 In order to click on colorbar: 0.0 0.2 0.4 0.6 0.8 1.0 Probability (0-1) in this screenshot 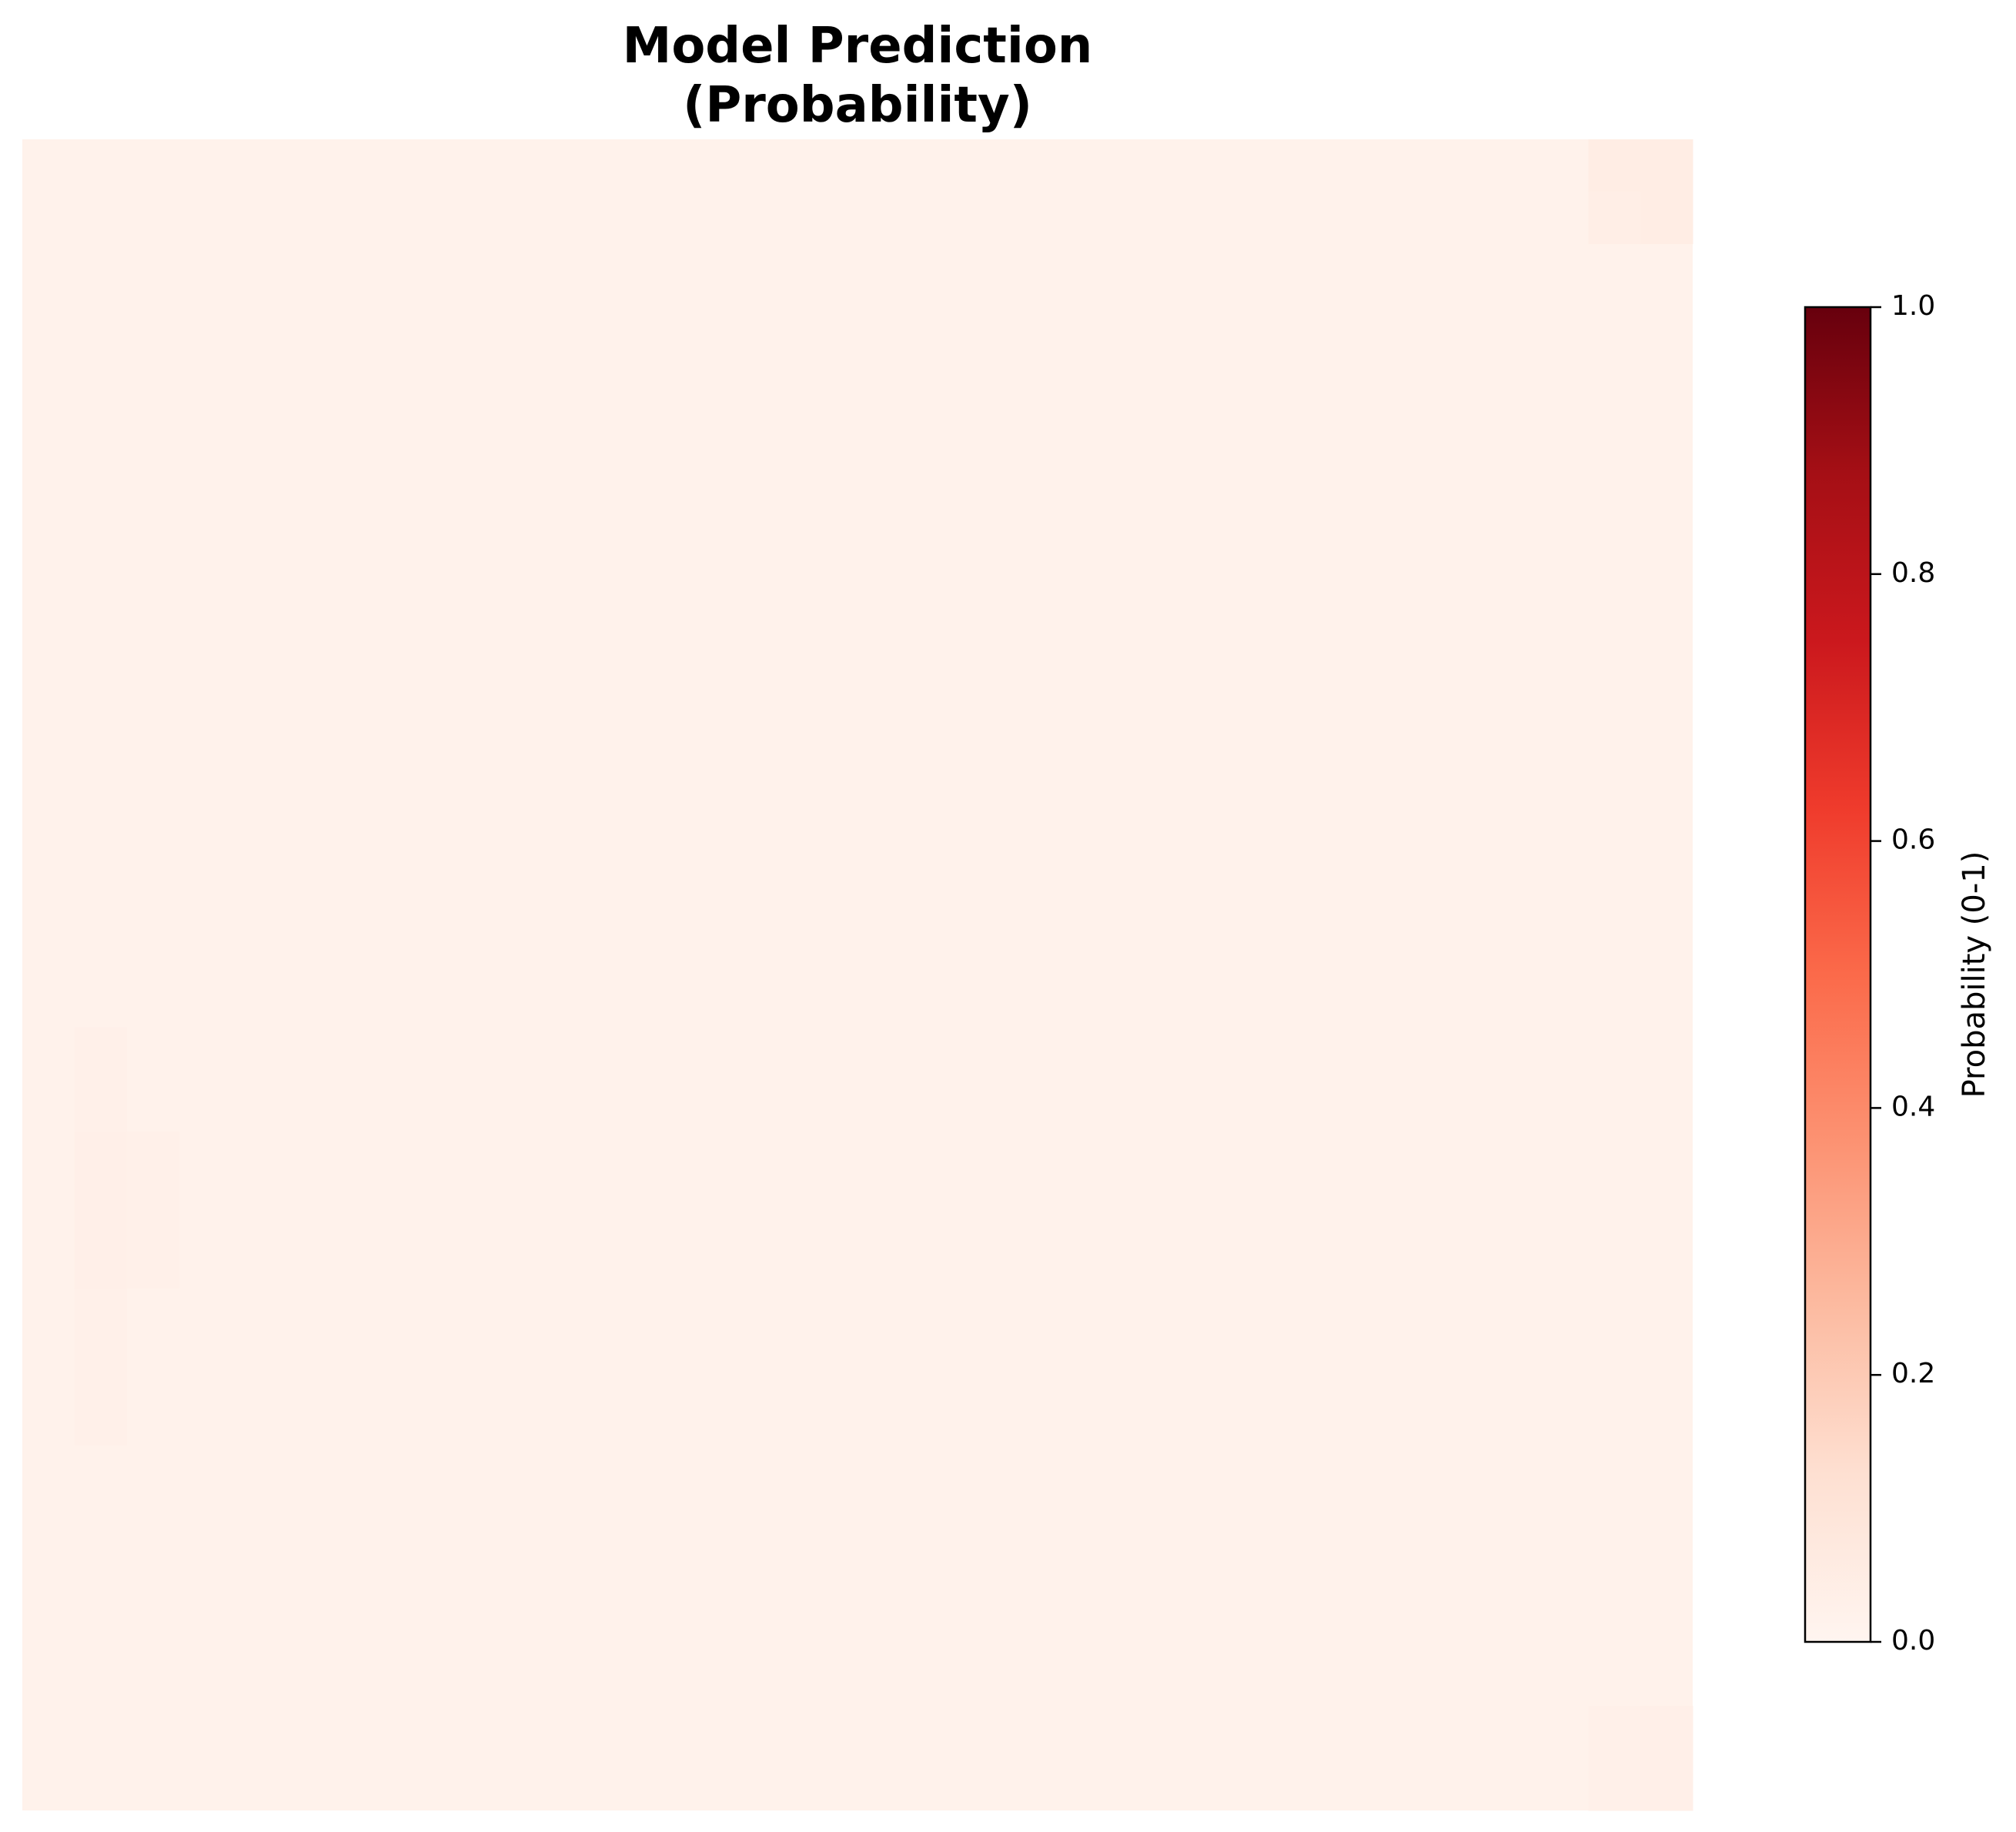, I will do `click(1898, 973)`.